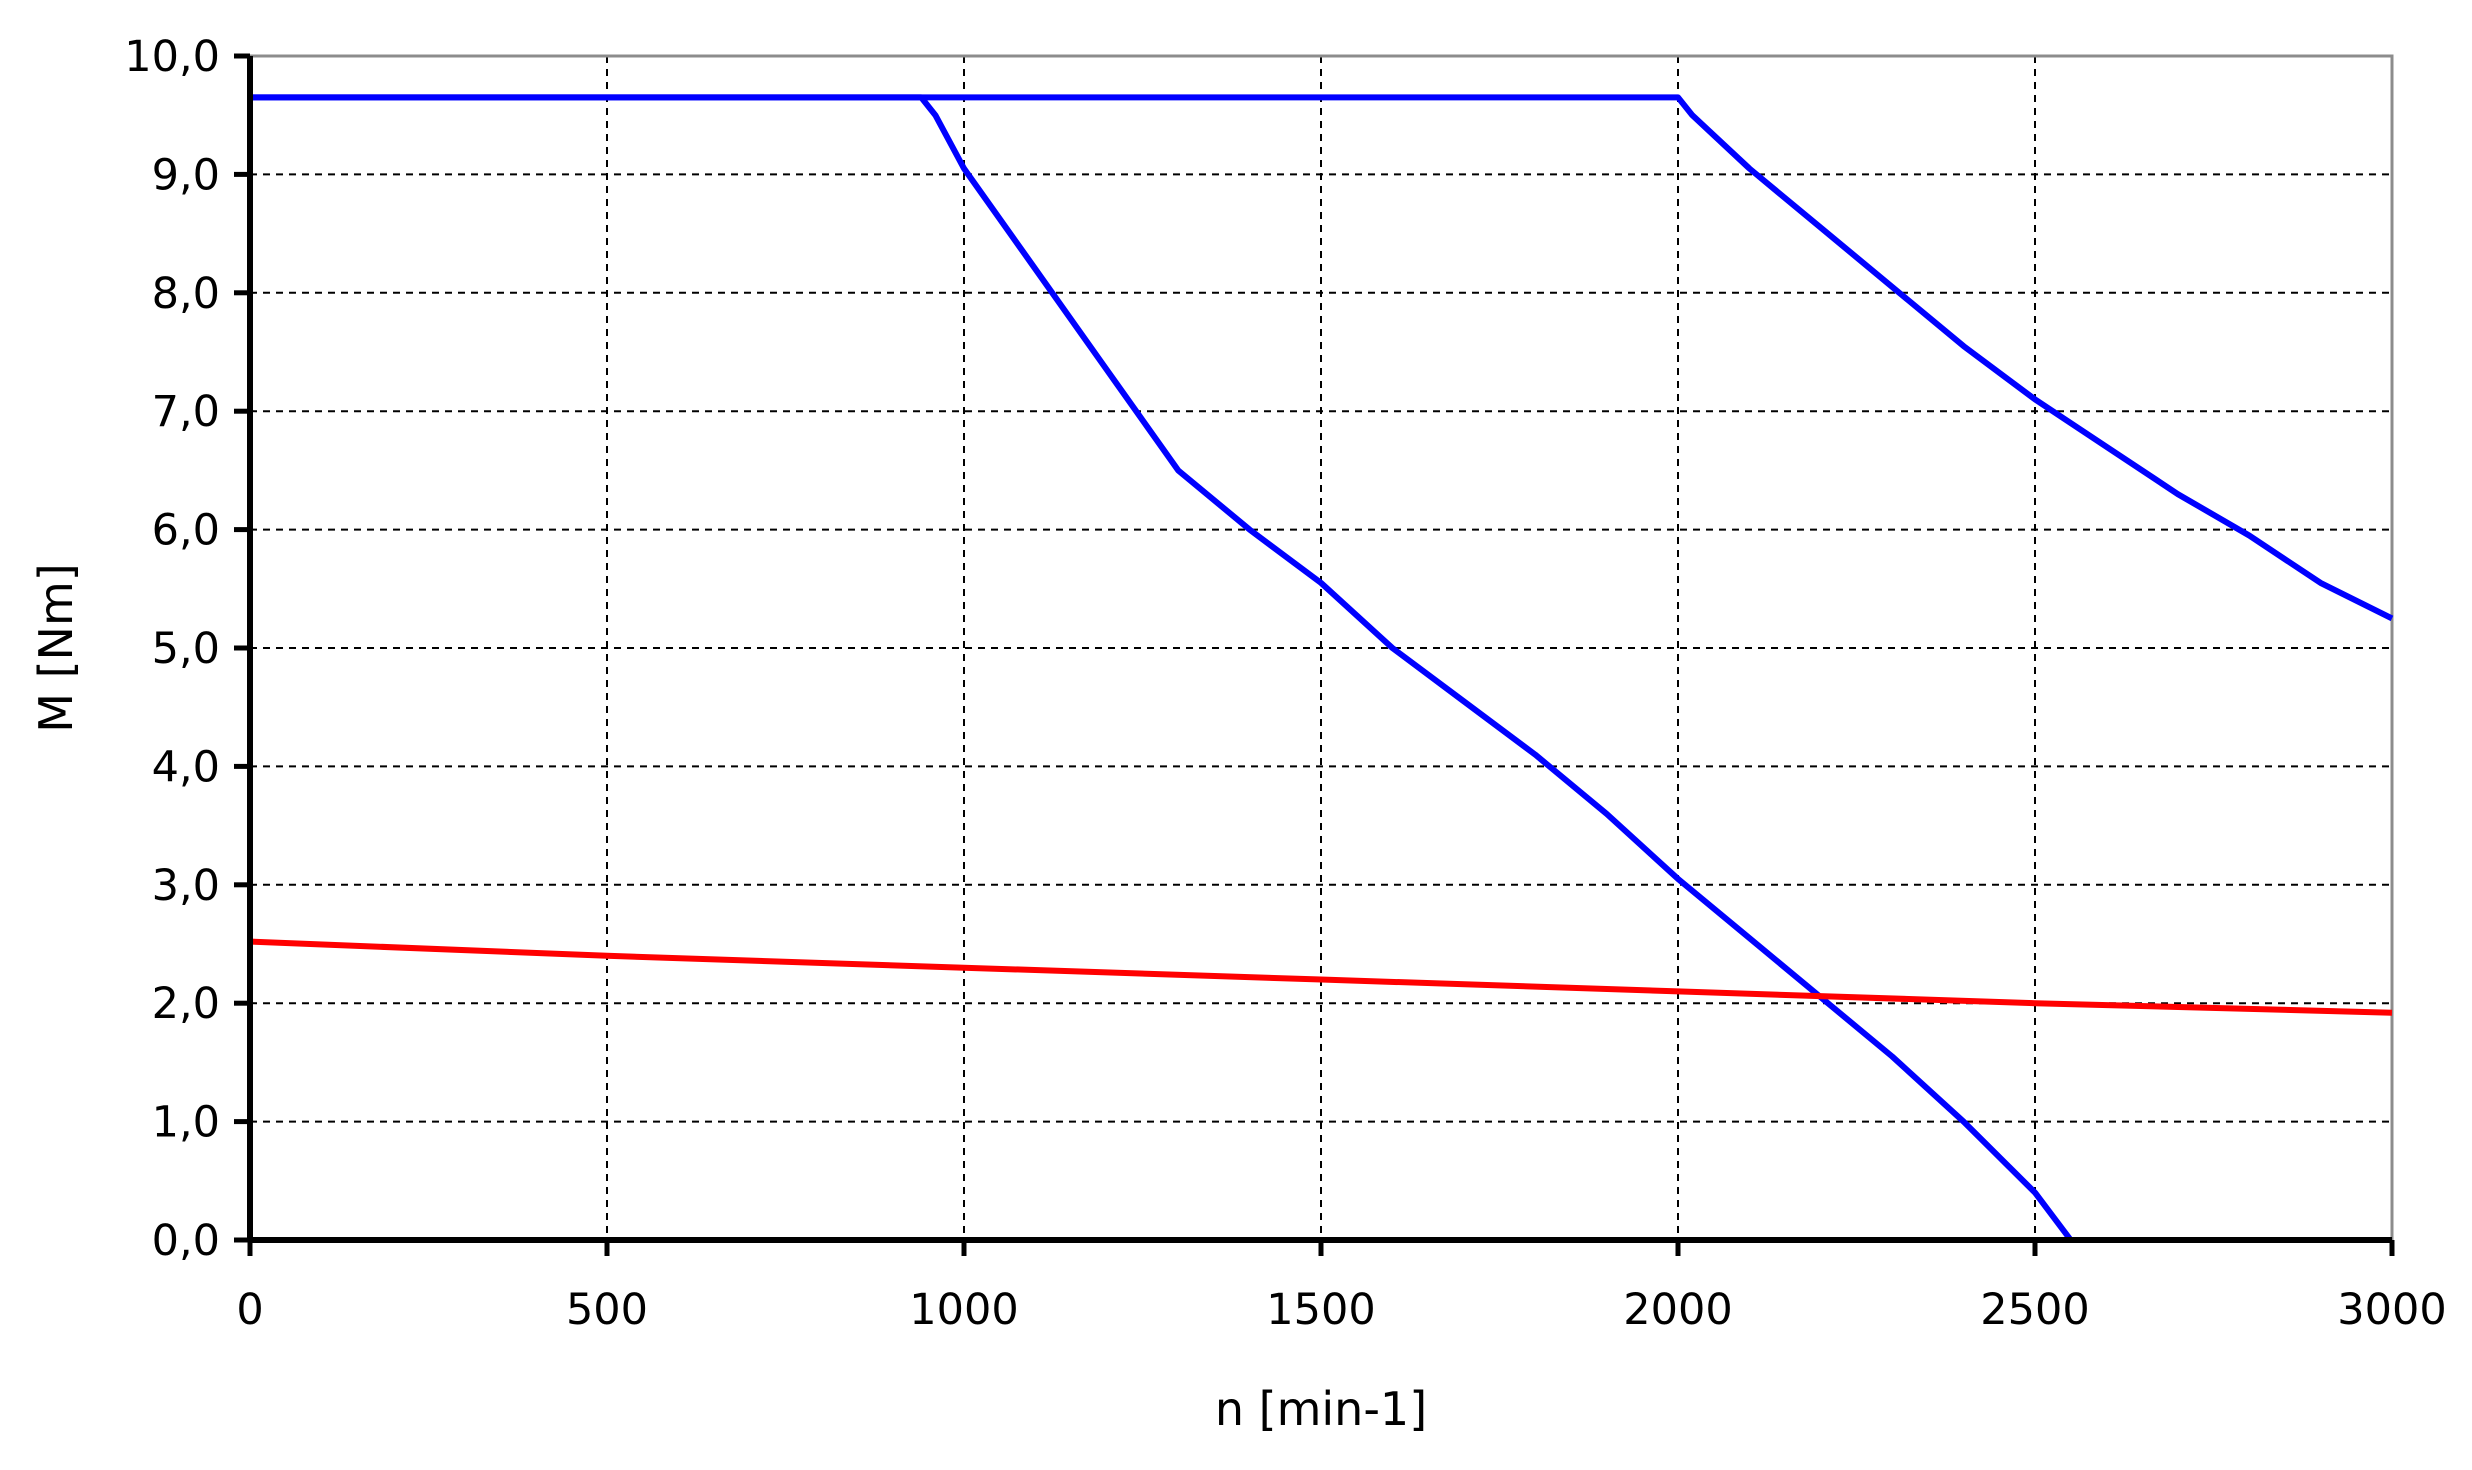  I want to click on x-tick-label: 0, so click(249, 1310).